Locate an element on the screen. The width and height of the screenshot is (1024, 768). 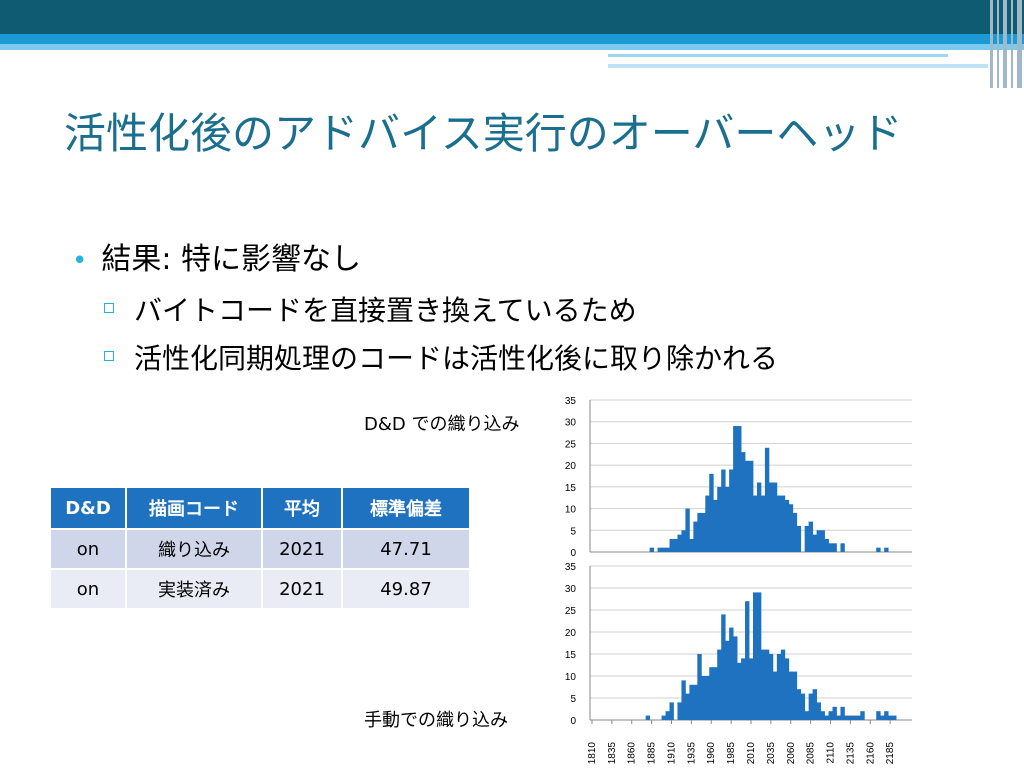
x-tick-label: 2185 is located at coordinates (890, 753).